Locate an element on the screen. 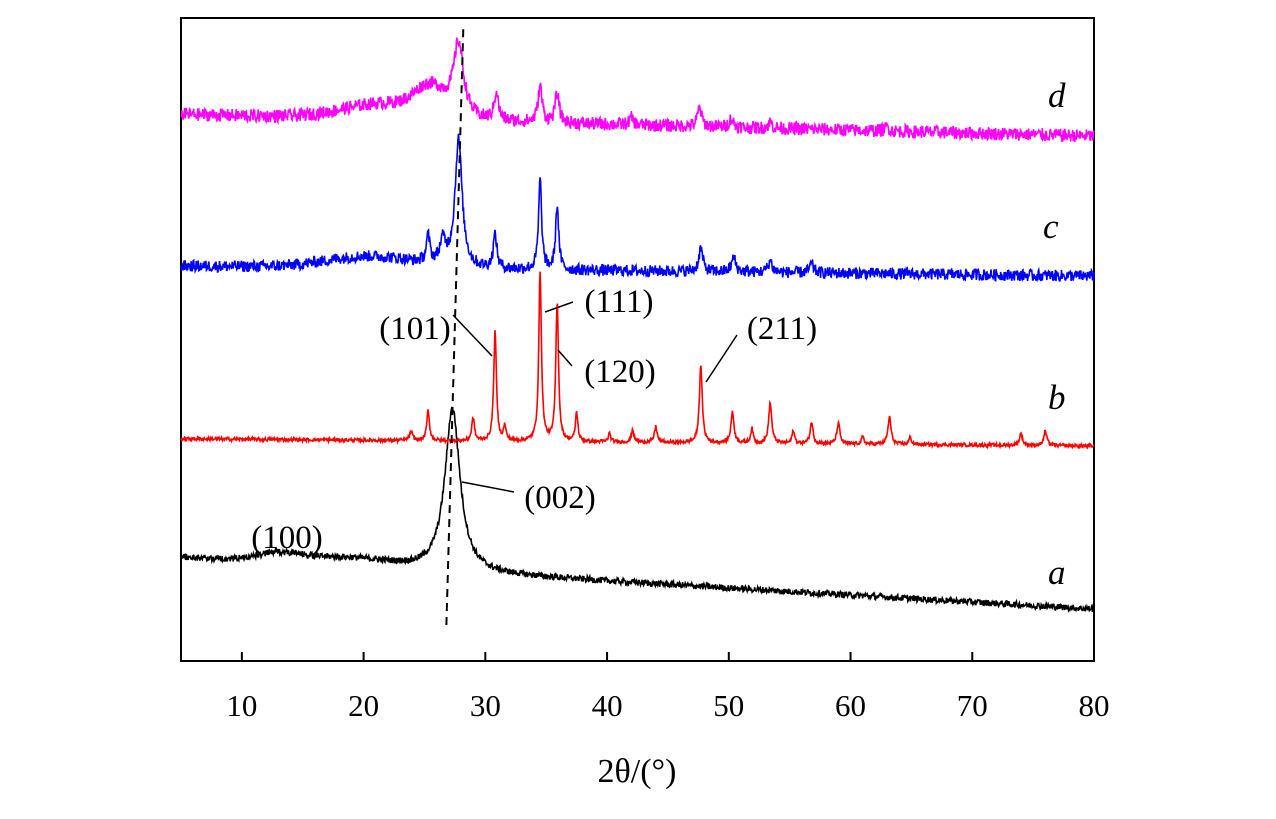  x-tick-label-20: 20 is located at coordinates (363, 705).